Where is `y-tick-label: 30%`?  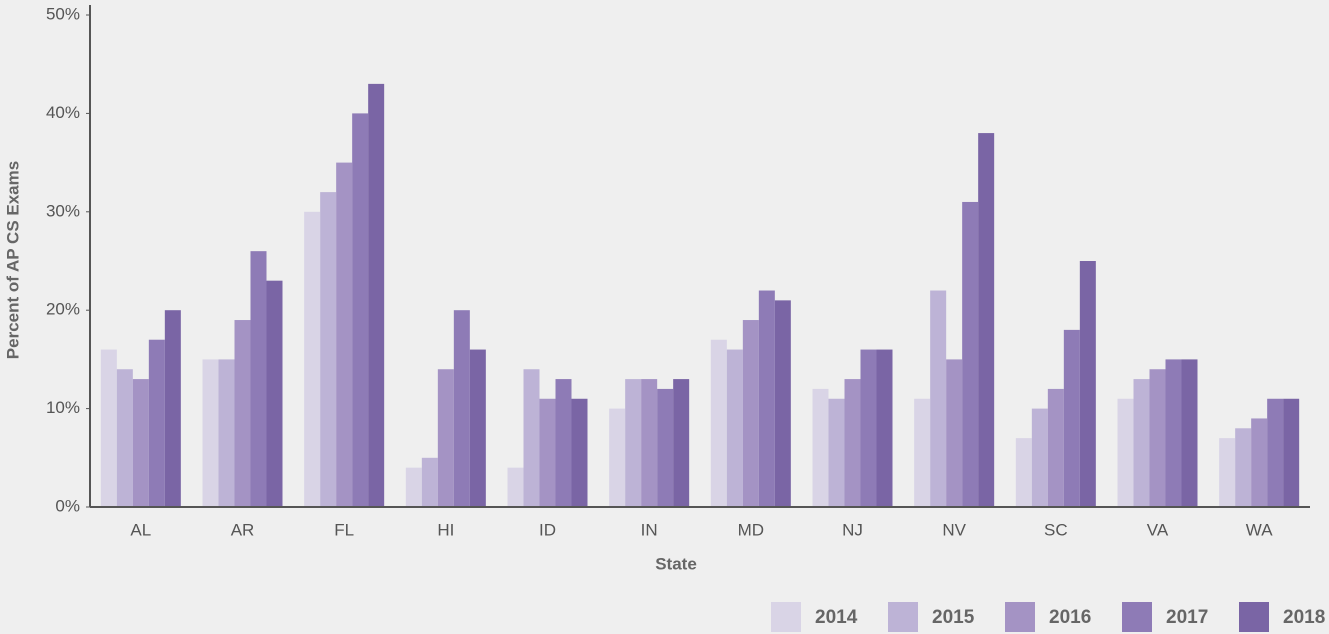 y-tick-label: 30% is located at coordinates (63, 210).